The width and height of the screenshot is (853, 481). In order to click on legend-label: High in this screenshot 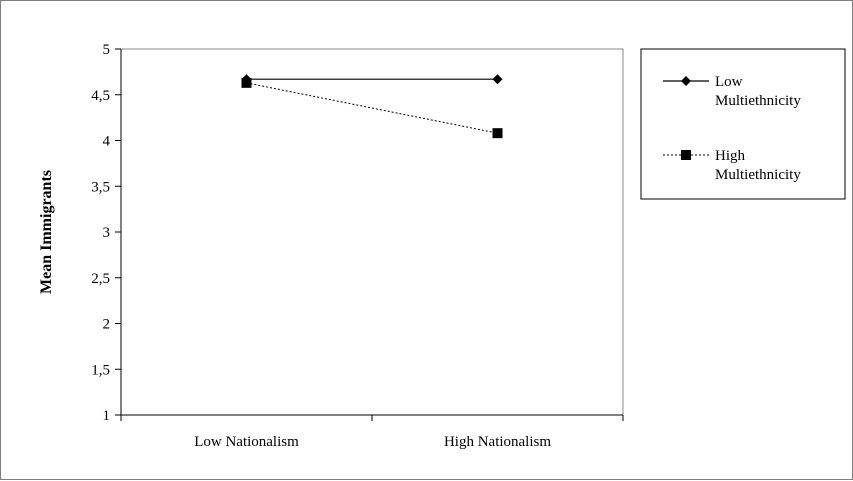, I will do `click(730, 156)`.